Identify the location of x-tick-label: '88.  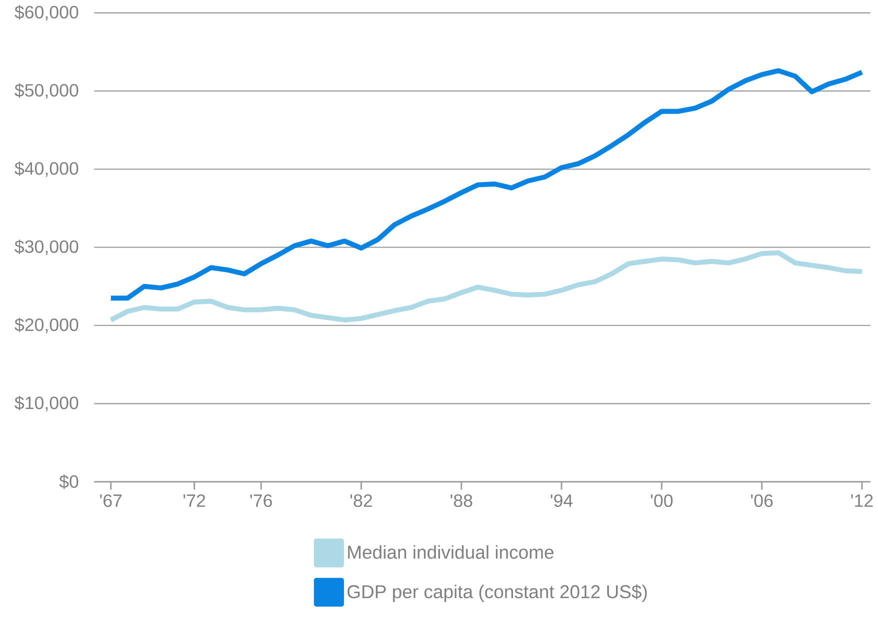
(461, 501).